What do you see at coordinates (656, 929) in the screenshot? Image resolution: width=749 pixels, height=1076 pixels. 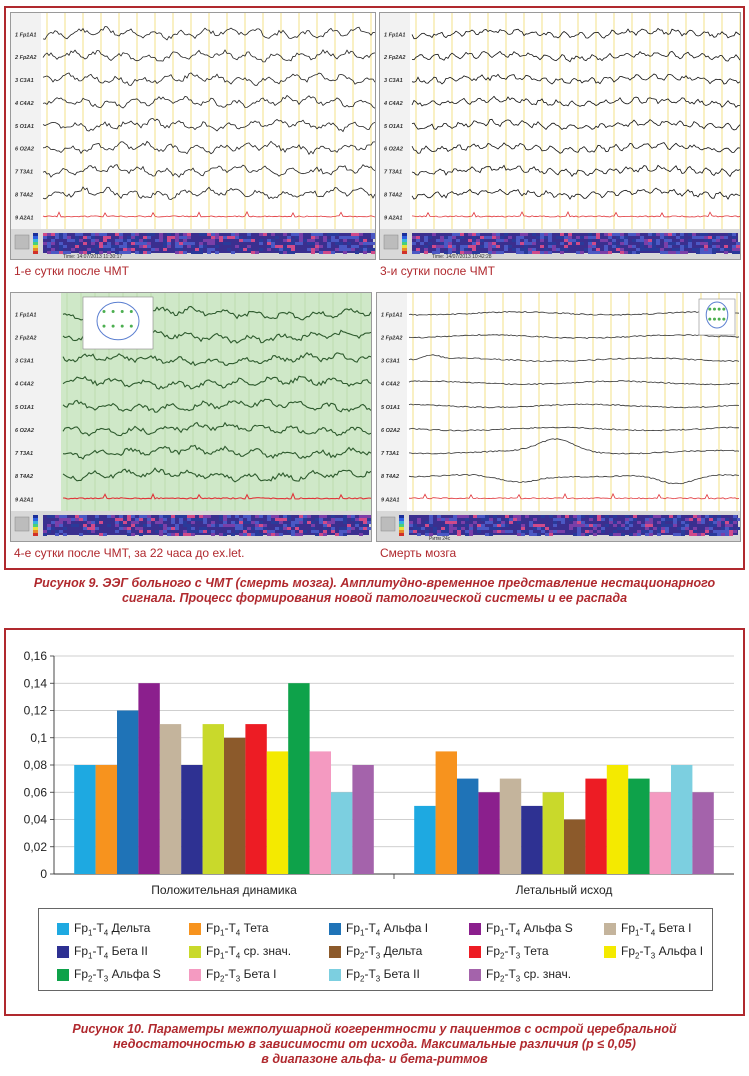 I see `legend-label: Fp1-T4 Бета I` at bounding box center [656, 929].